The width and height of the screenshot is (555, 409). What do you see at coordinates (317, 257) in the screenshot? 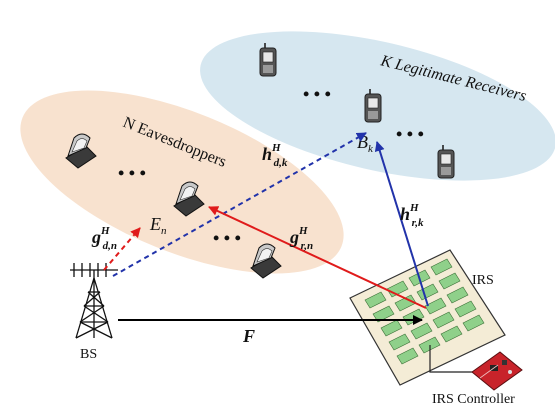
I see `reflected-link-irs-to-en` at bounding box center [317, 257].